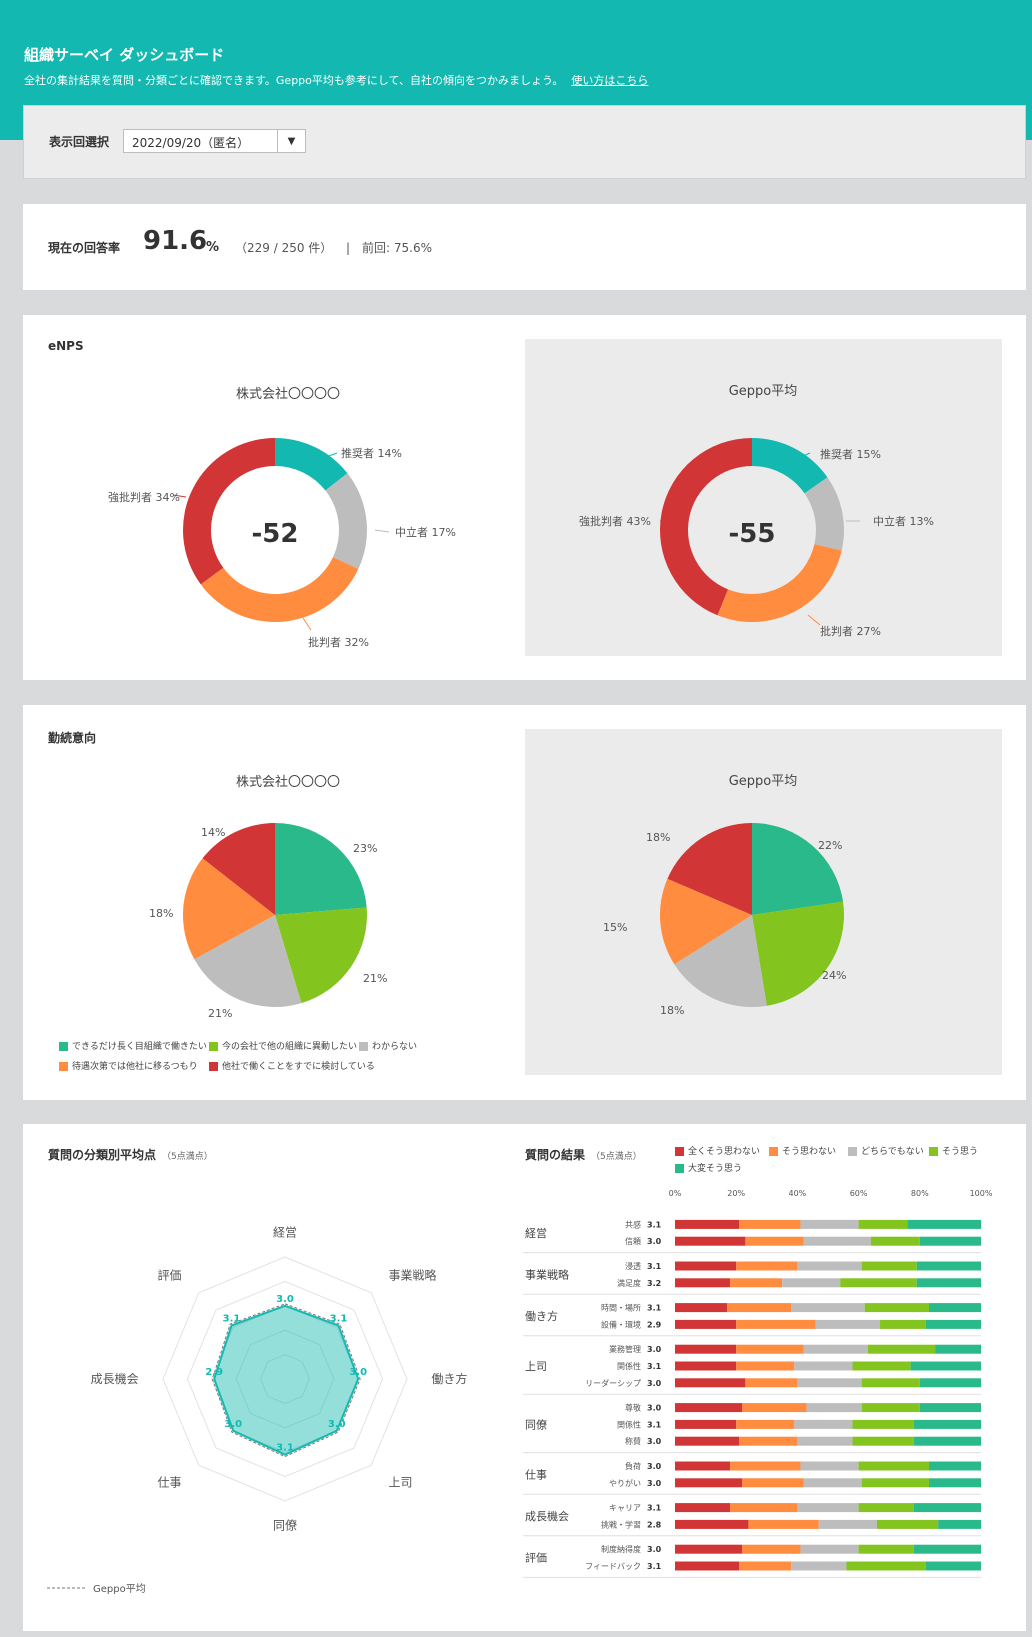 This screenshot has width=1032, height=1637. Describe the element at coordinates (536, 1366) in the screenshot. I see `category-group-label: 上司` at that location.